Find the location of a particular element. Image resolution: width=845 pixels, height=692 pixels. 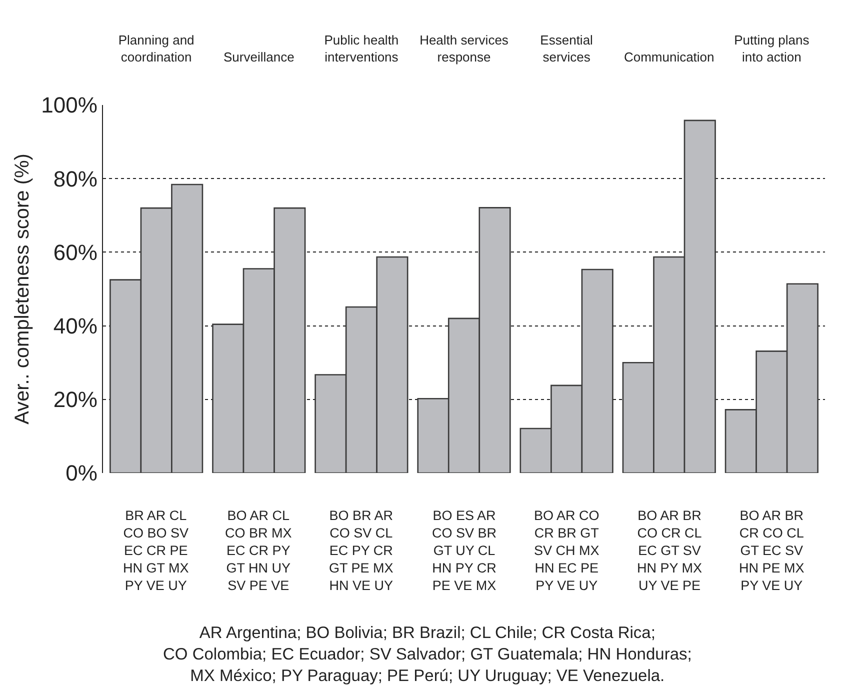

x-tick-label: Surveillance is located at coordinates (258, 56).